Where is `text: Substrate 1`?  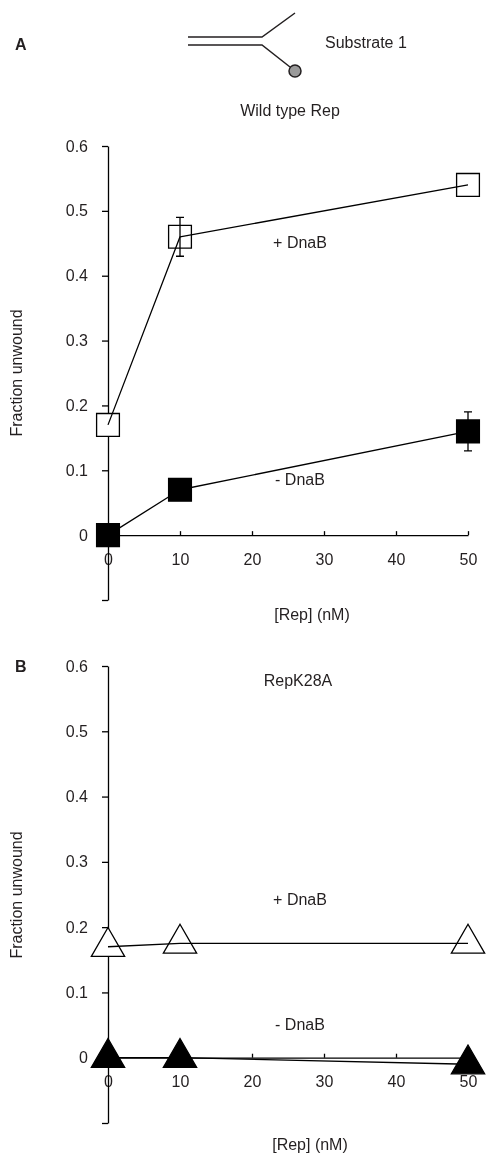
text: Substrate 1 is located at coordinates (366, 42).